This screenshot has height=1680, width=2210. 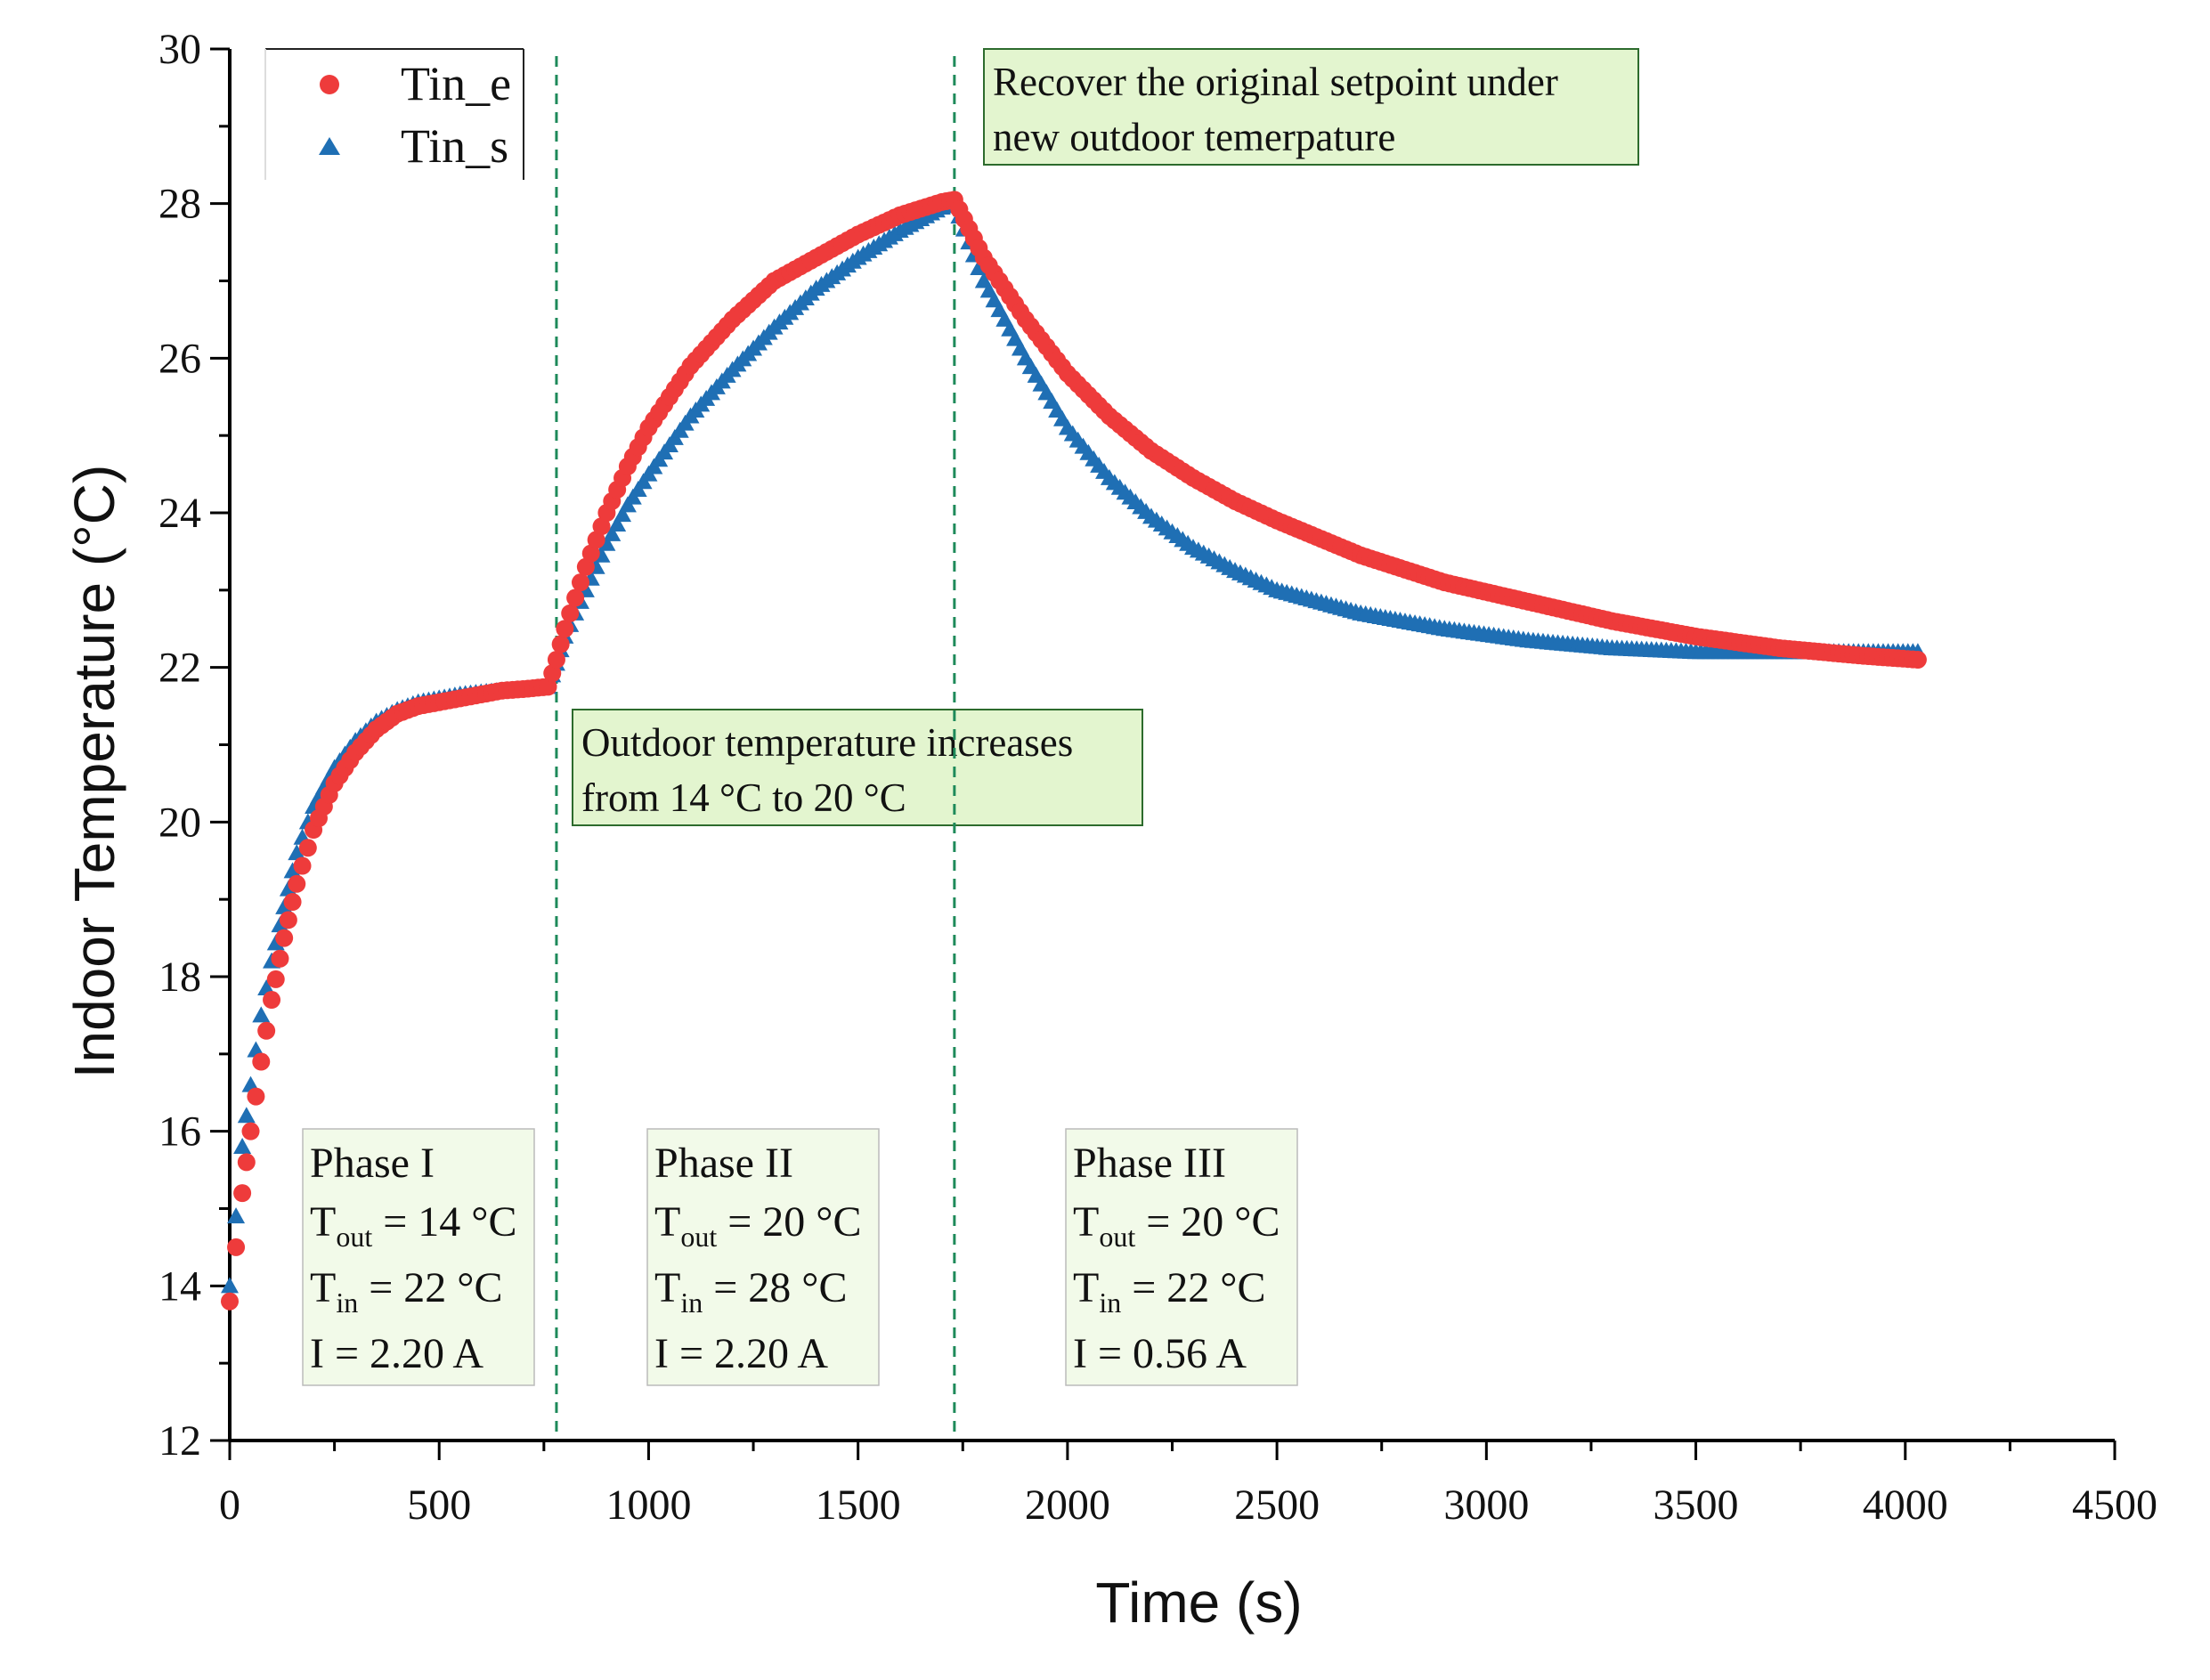 I want to click on annotation-line: Recover the original setpoint under, so click(x=1275, y=82).